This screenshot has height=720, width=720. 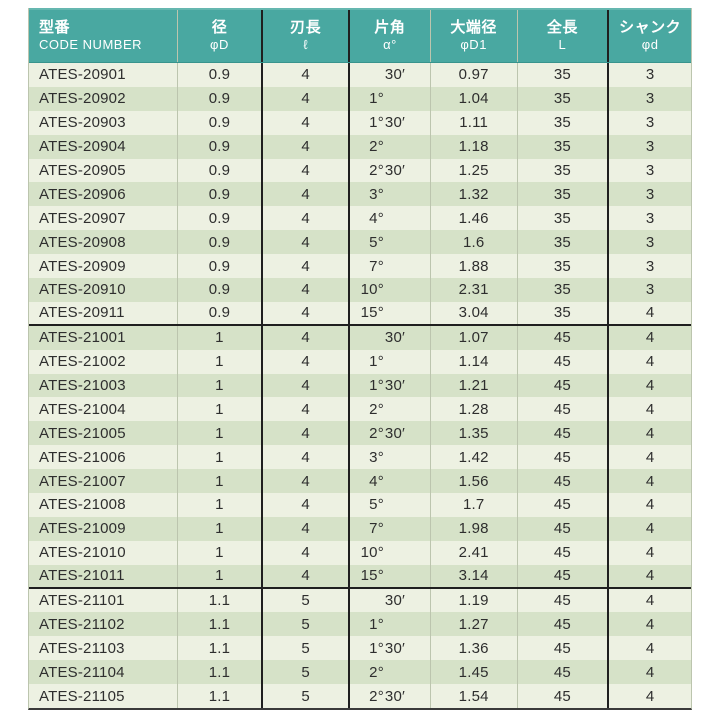 I want to click on table-row: ATES-21103 1.1 5 1° 30′ 1.36 45 4, so click(x=360, y=648).